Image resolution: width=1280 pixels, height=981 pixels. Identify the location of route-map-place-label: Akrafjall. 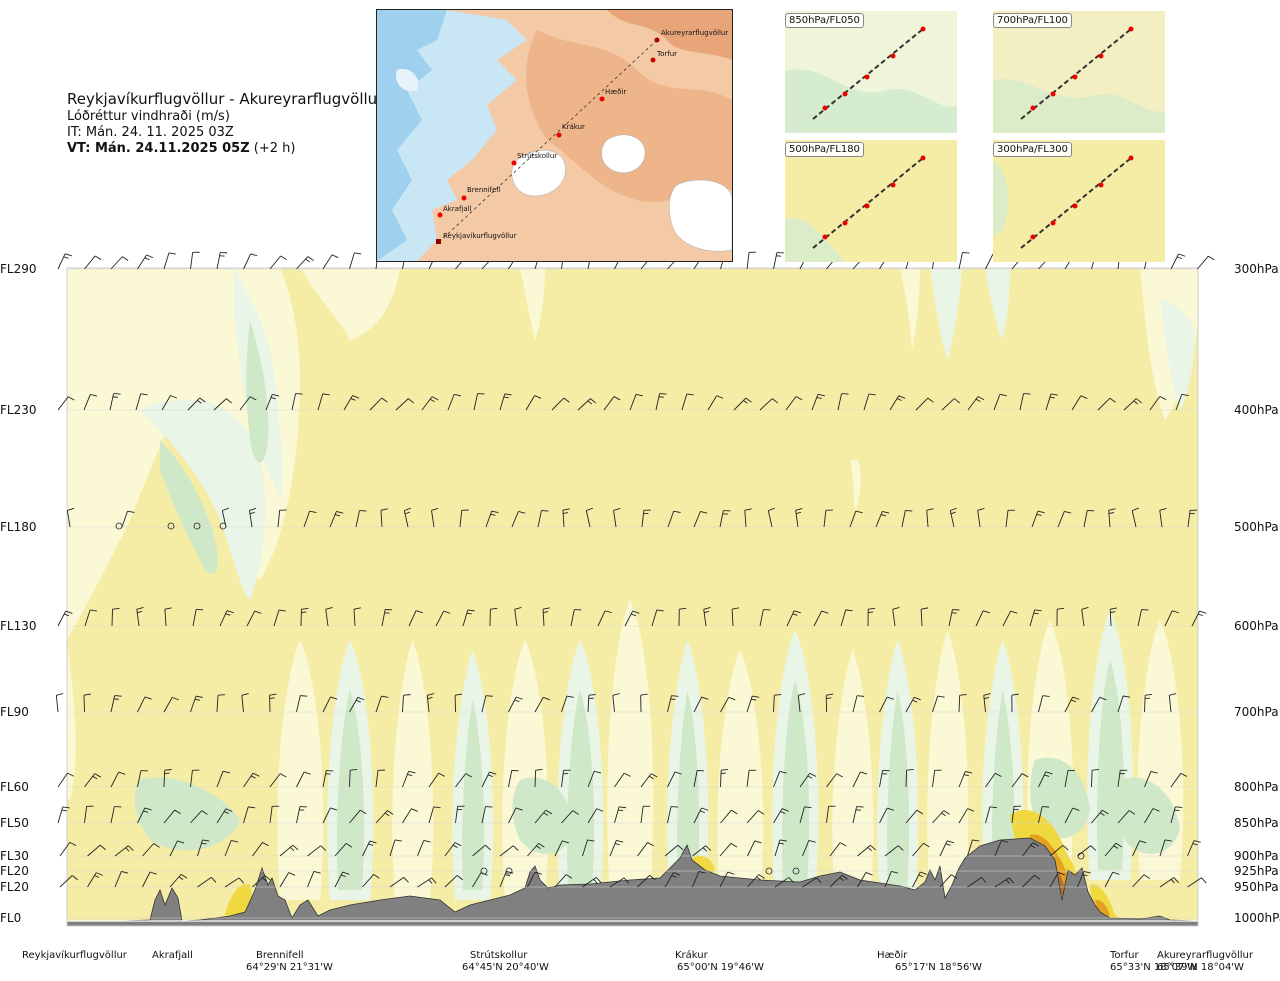
(457, 209).